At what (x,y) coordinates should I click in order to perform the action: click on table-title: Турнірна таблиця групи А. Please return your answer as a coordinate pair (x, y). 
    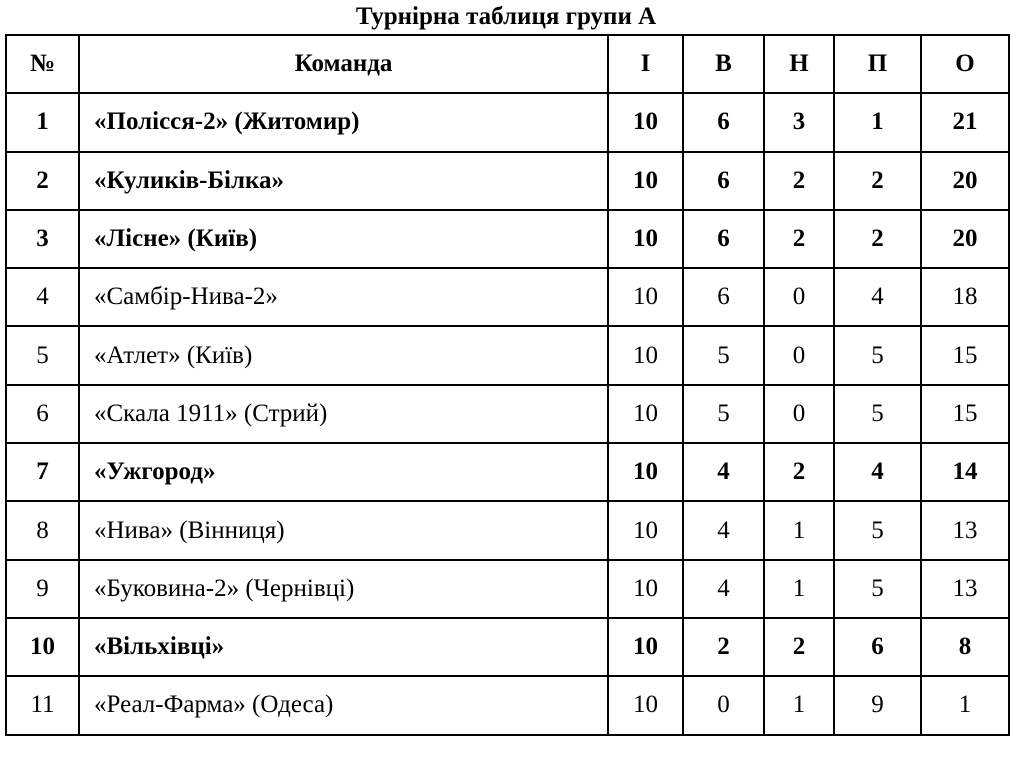
    Looking at the image, I should click on (506, 16).